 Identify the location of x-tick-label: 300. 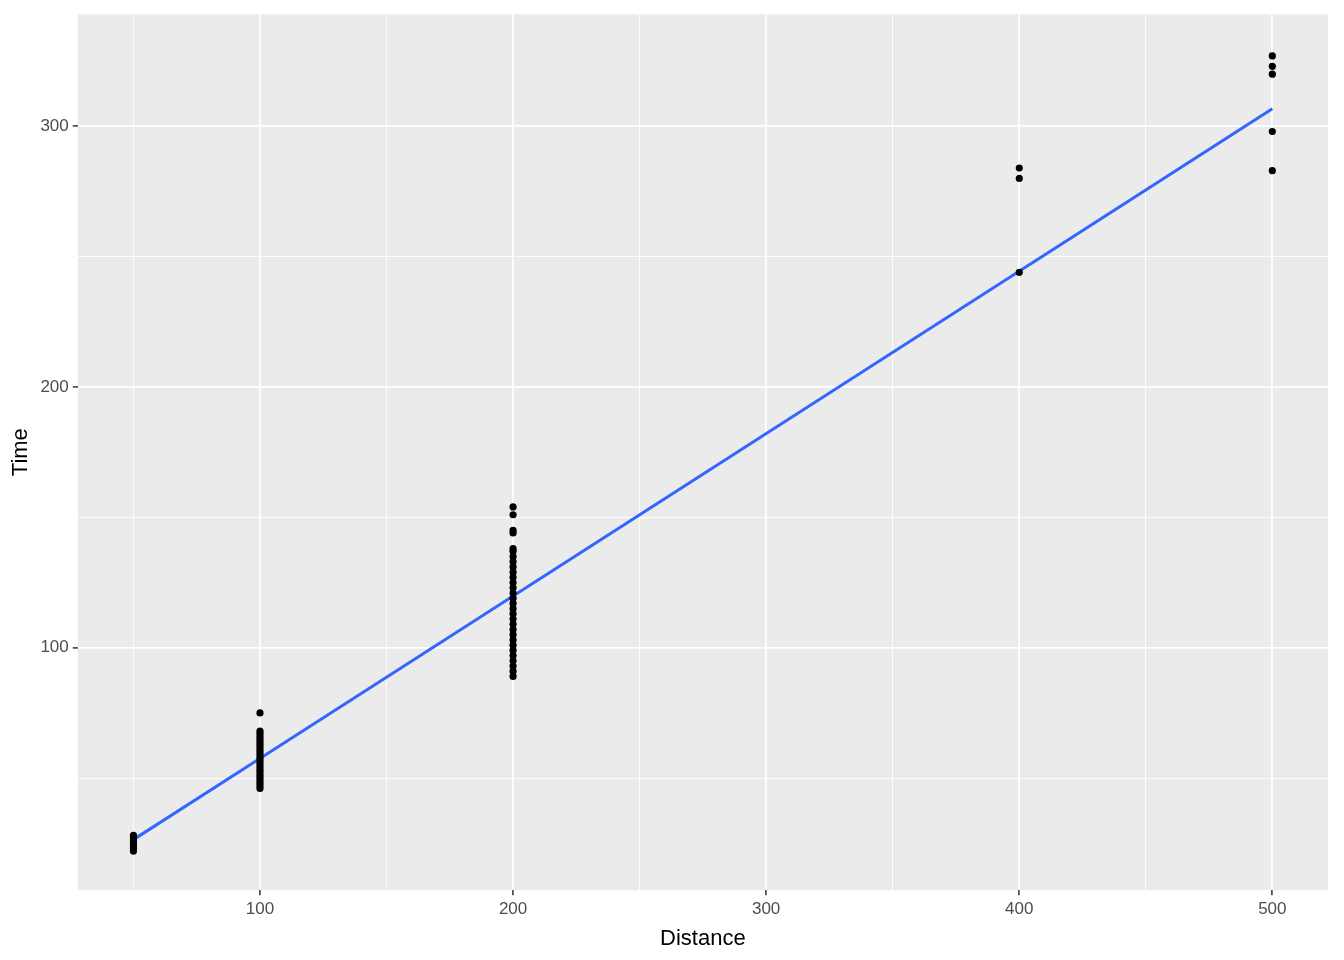
(766, 909).